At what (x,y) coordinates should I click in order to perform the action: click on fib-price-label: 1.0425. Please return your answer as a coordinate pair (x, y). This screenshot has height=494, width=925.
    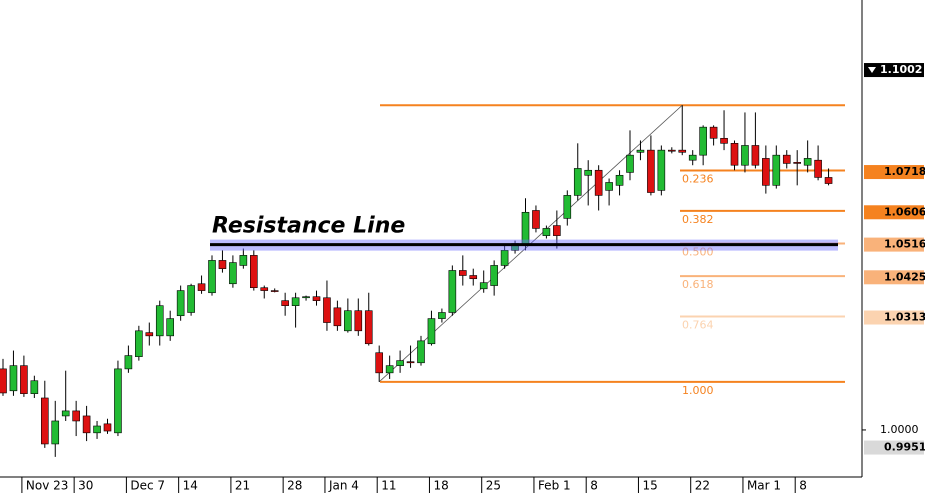
    Looking at the image, I should click on (904, 276).